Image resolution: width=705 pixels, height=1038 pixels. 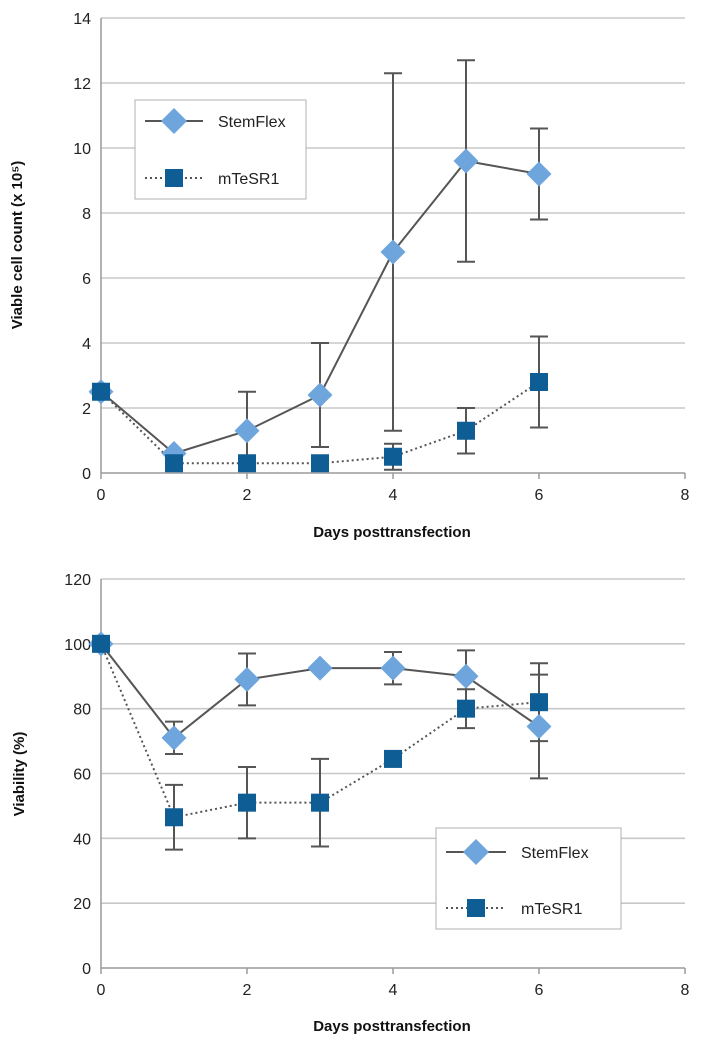 I want to click on chart-2-markers, so click(x=320, y=729).